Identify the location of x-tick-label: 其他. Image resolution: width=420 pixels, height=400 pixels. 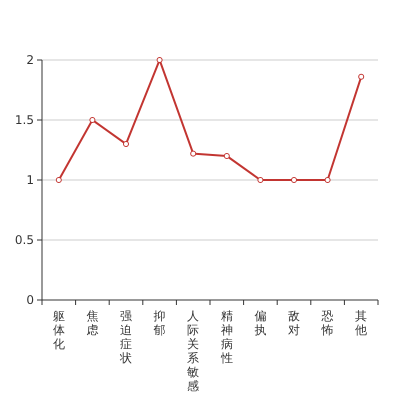
(361, 323).